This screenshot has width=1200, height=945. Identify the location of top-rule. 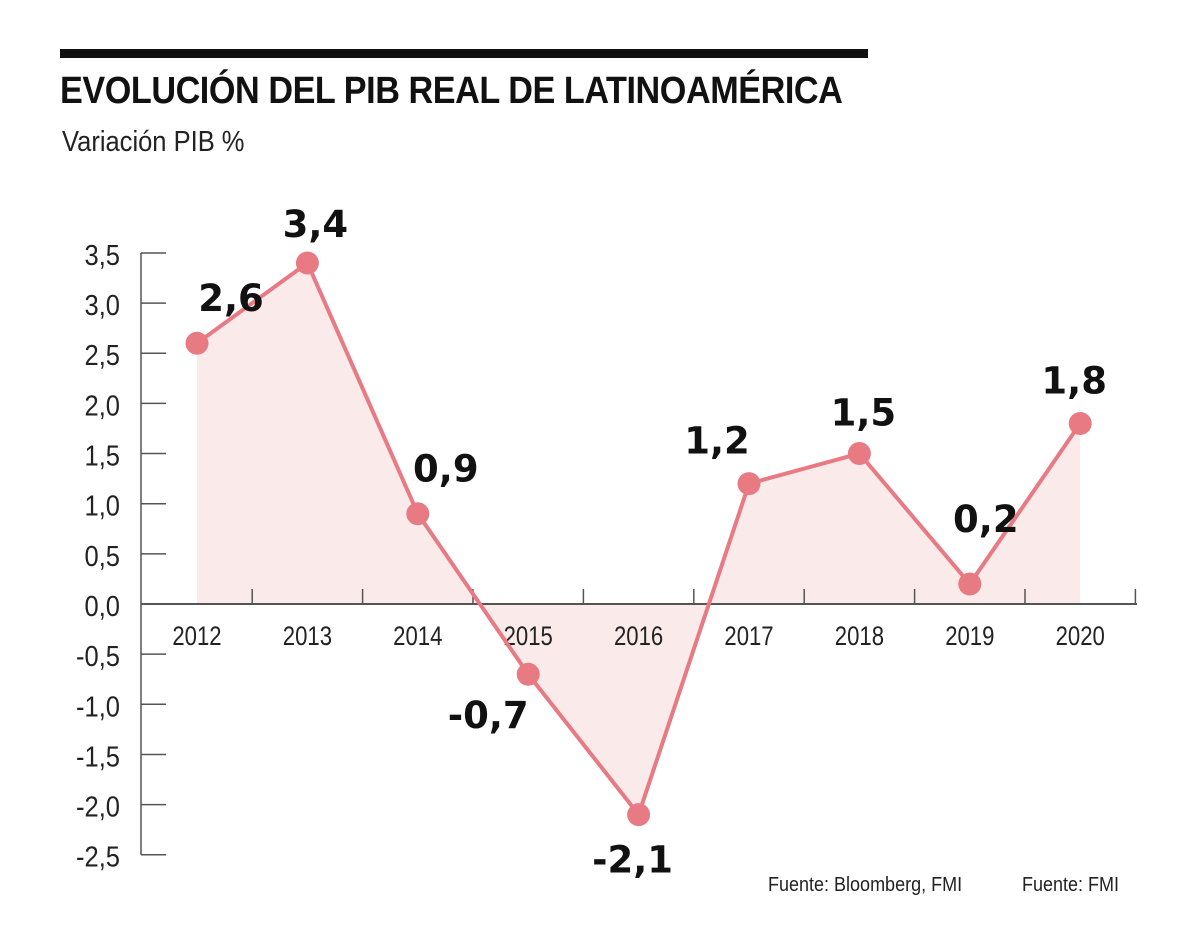
(464, 53).